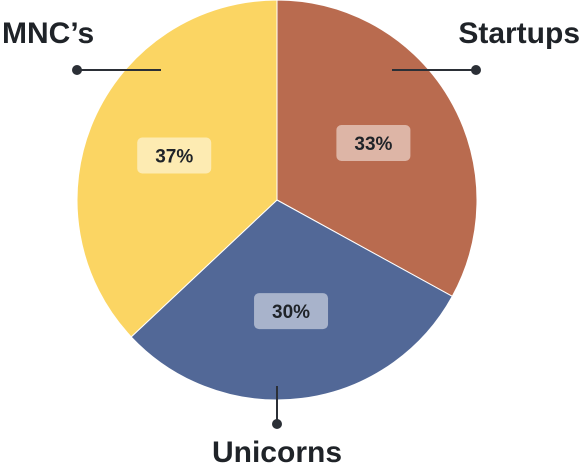 This screenshot has width=582, height=465. I want to click on value-badge-mnc-s: 37%, so click(174, 155).